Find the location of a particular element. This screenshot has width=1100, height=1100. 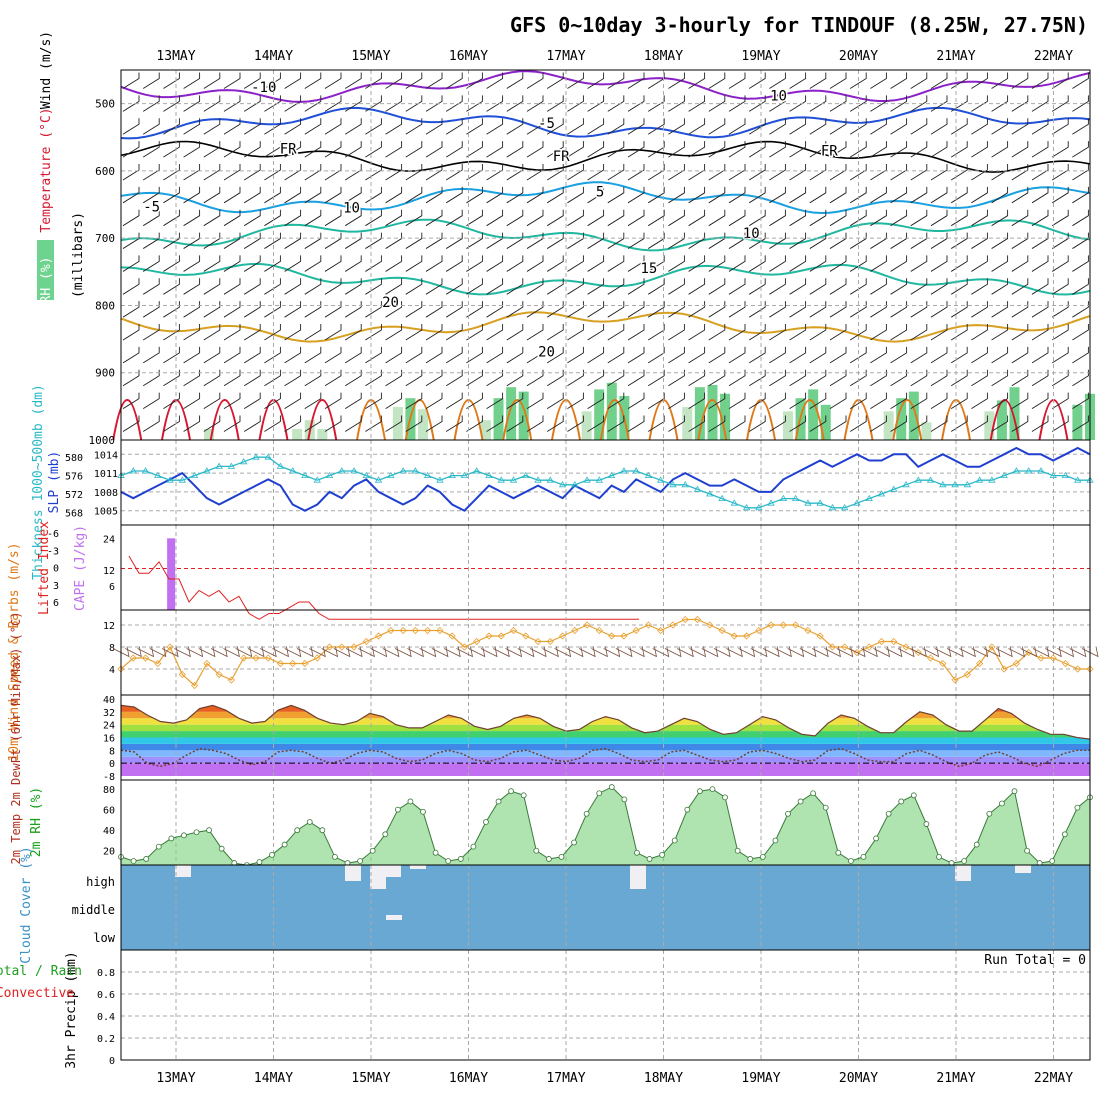

day-label-bottom: 19MAY is located at coordinates (760, 1078).